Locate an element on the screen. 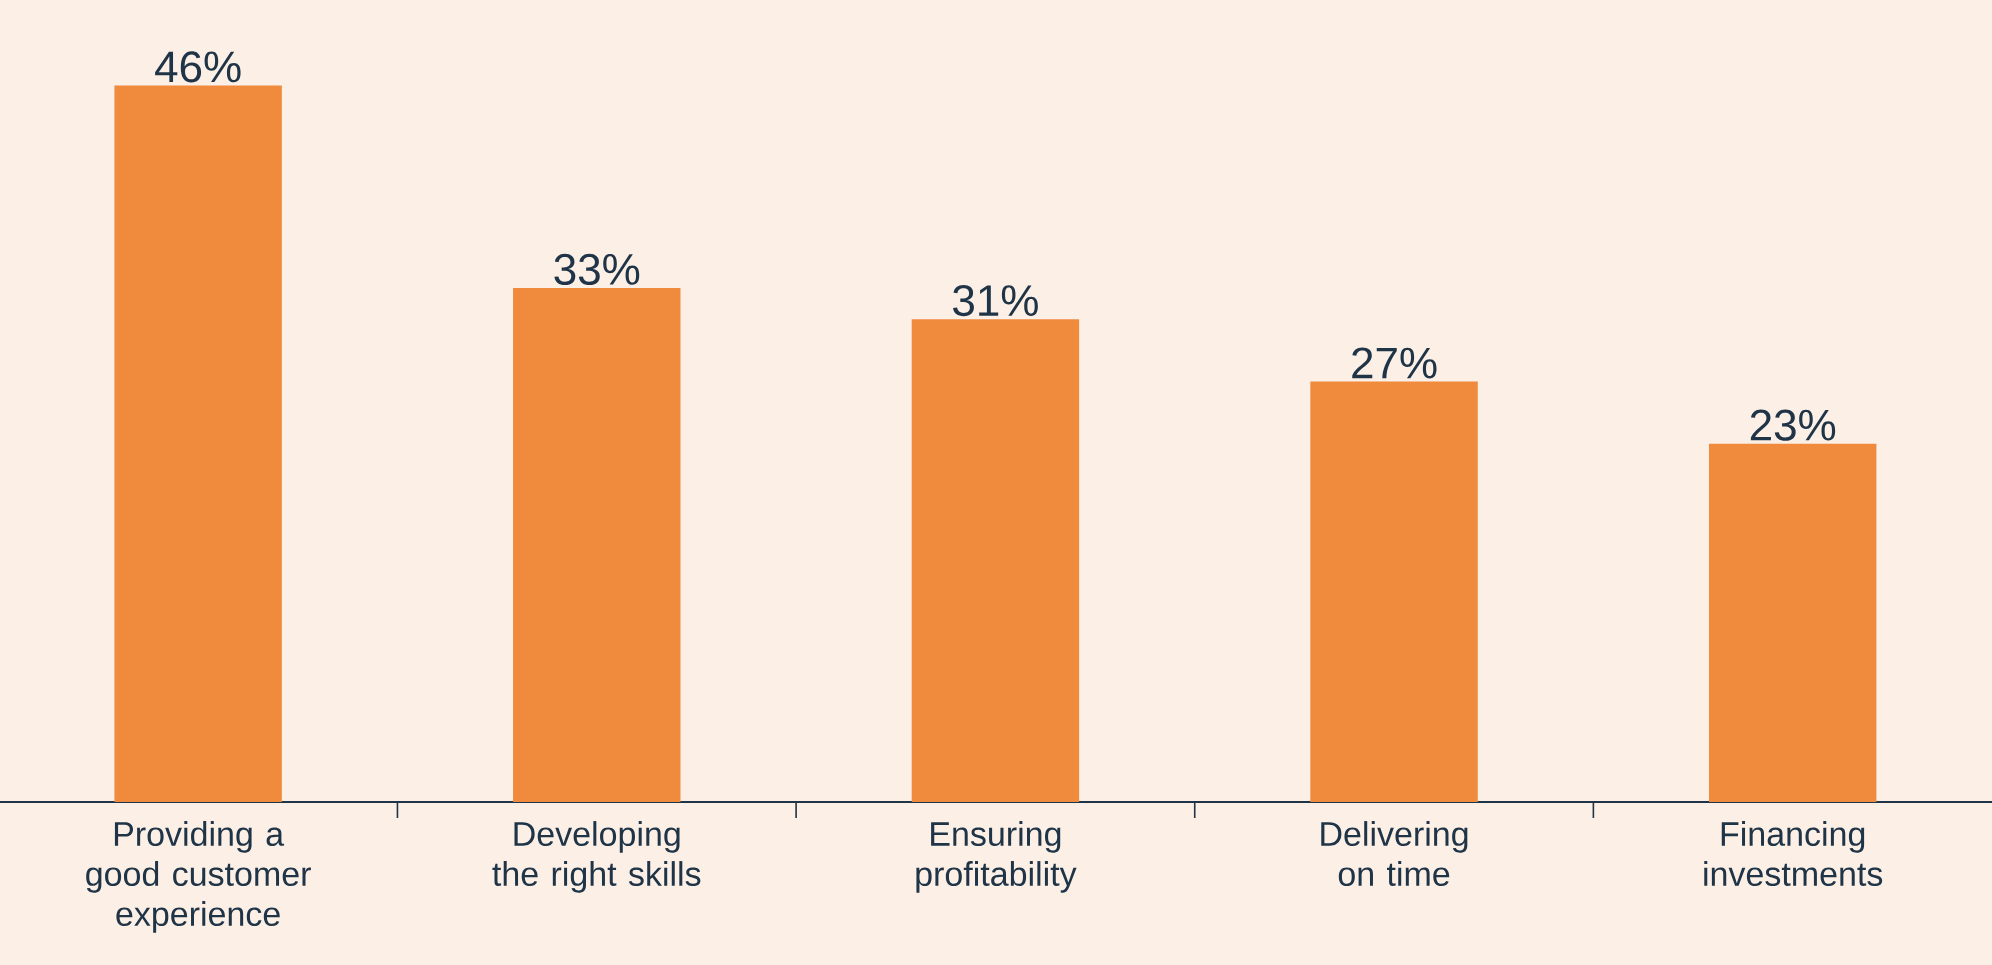 The width and height of the screenshot is (1992, 965). x-tick-label: Developing the right skills is located at coordinates (596, 857).